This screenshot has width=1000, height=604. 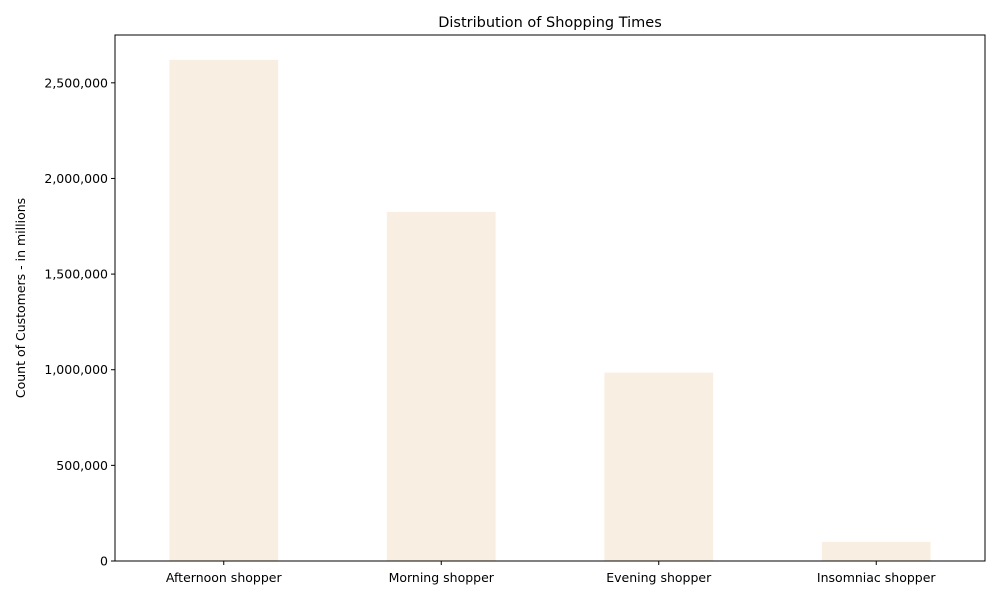 What do you see at coordinates (76, 274) in the screenshot?
I see `y-tick-label: 1,500,000` at bounding box center [76, 274].